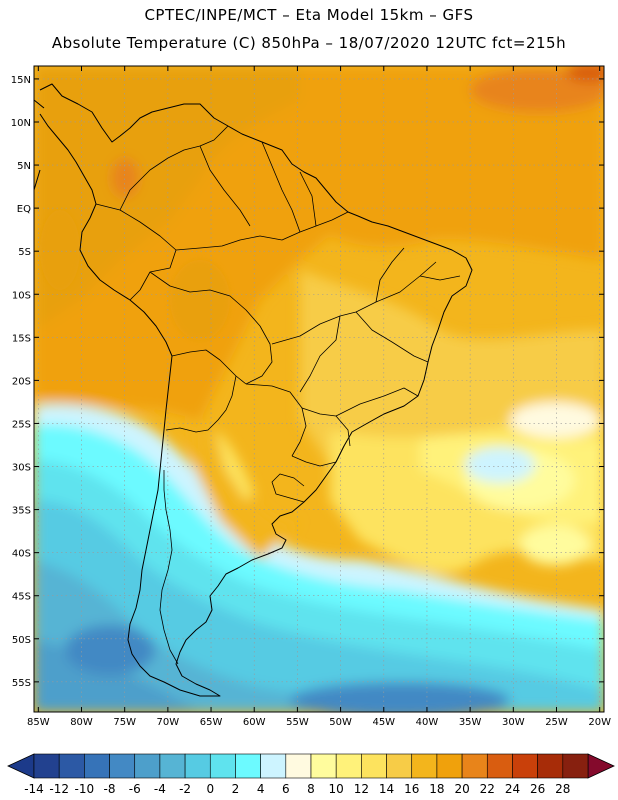 The image size is (618, 800). I want to click on lon-tick-label: 30W, so click(513, 722).